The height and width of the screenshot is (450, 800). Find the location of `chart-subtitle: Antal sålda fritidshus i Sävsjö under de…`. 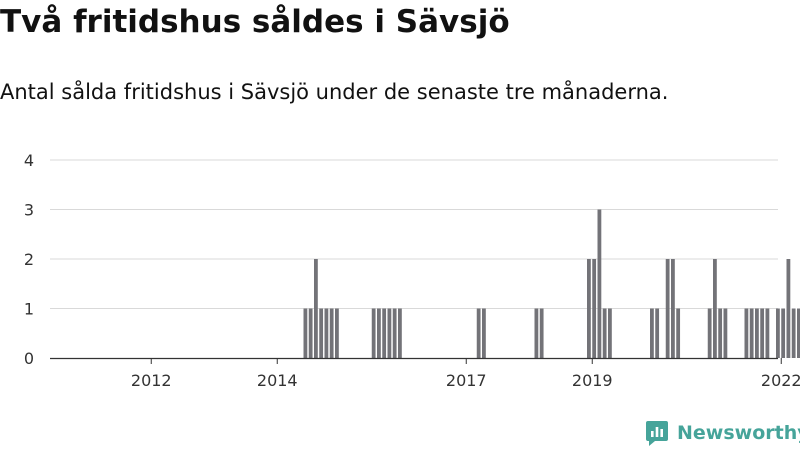

chart-subtitle: Antal sålda fritidshus i Sävsjö under de… is located at coordinates (334, 92).